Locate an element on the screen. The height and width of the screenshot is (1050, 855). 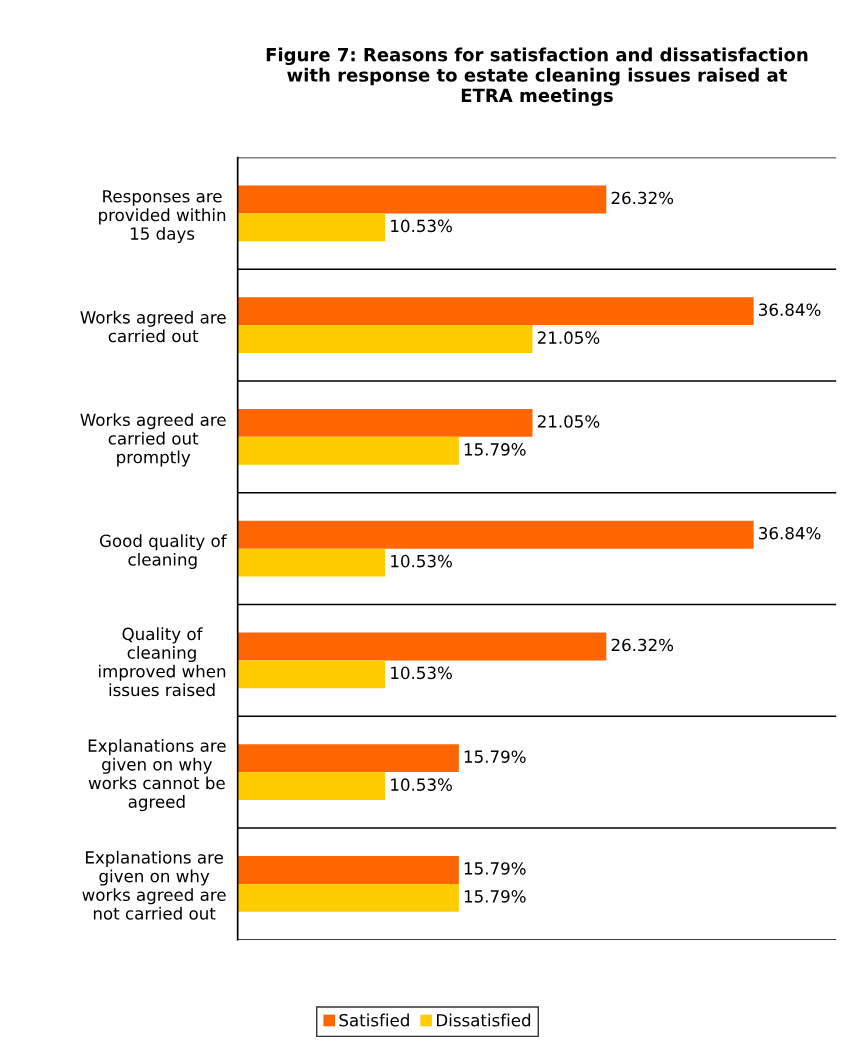
y-tick-label: Explanations are given on why works cannot be agreed is located at coordinates (157, 775).